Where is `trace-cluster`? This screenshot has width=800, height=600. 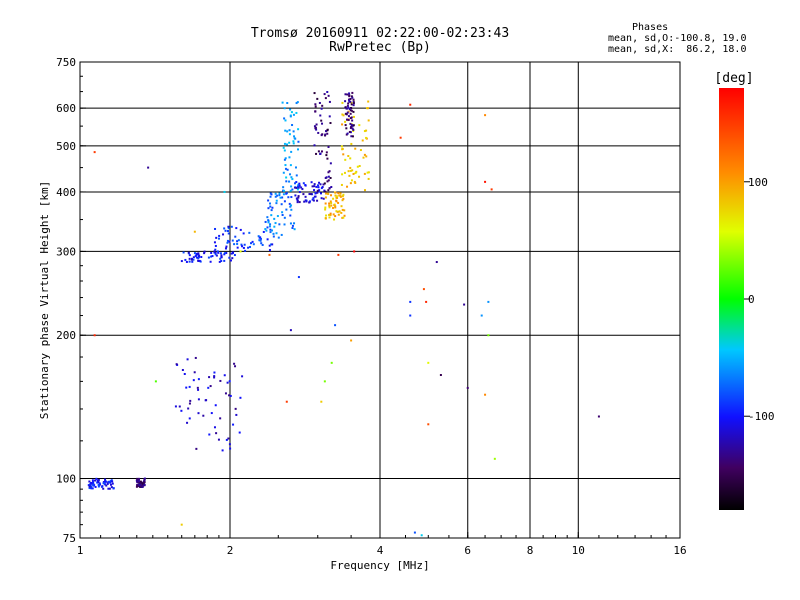 trace-cluster is located at coordinates (101, 483).